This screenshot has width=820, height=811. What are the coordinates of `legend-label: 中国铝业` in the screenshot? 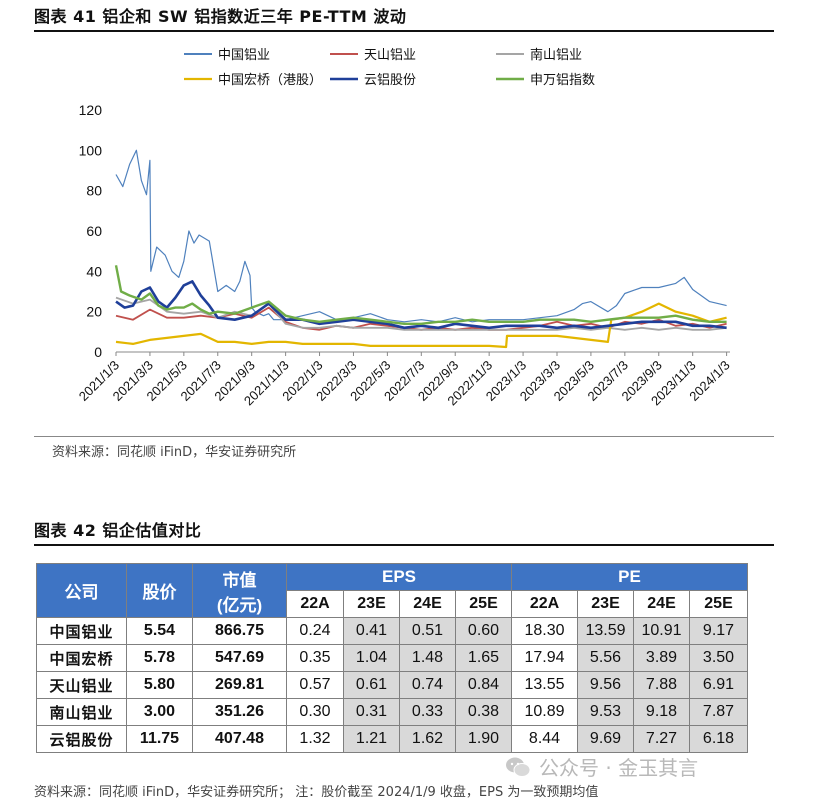 It's located at (244, 55).